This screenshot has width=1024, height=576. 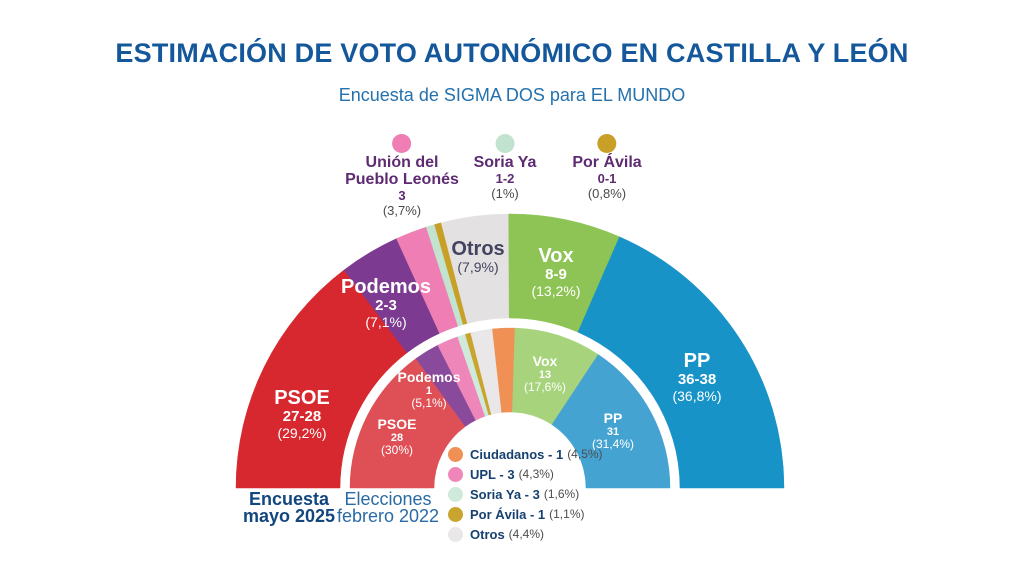 I want to click on top-legend-pct: (1%), so click(x=505, y=193).